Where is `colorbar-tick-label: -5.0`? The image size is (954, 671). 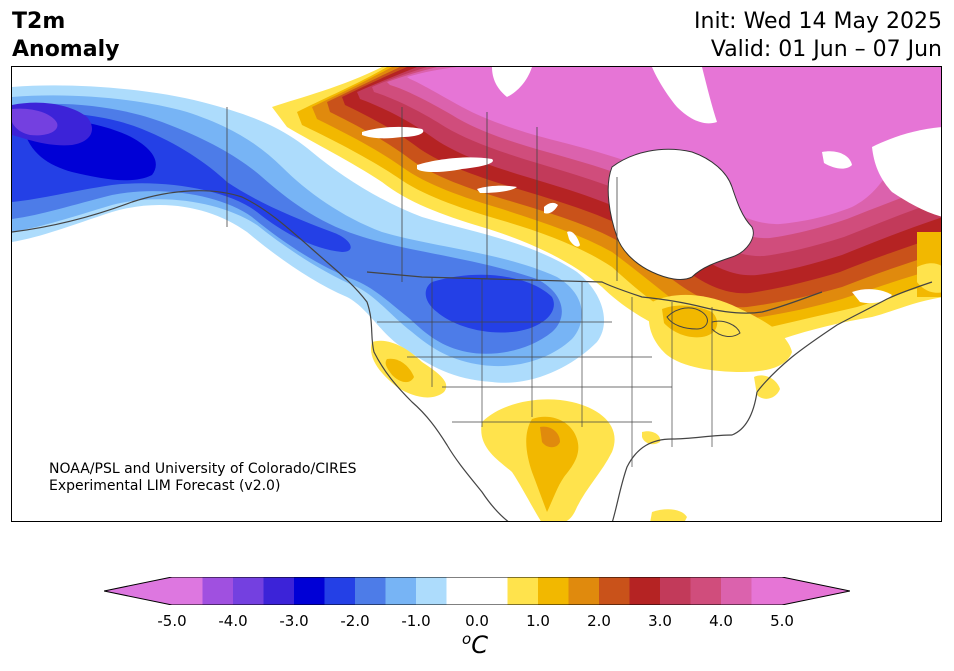
colorbar-tick-label: -5.0 is located at coordinates (172, 621).